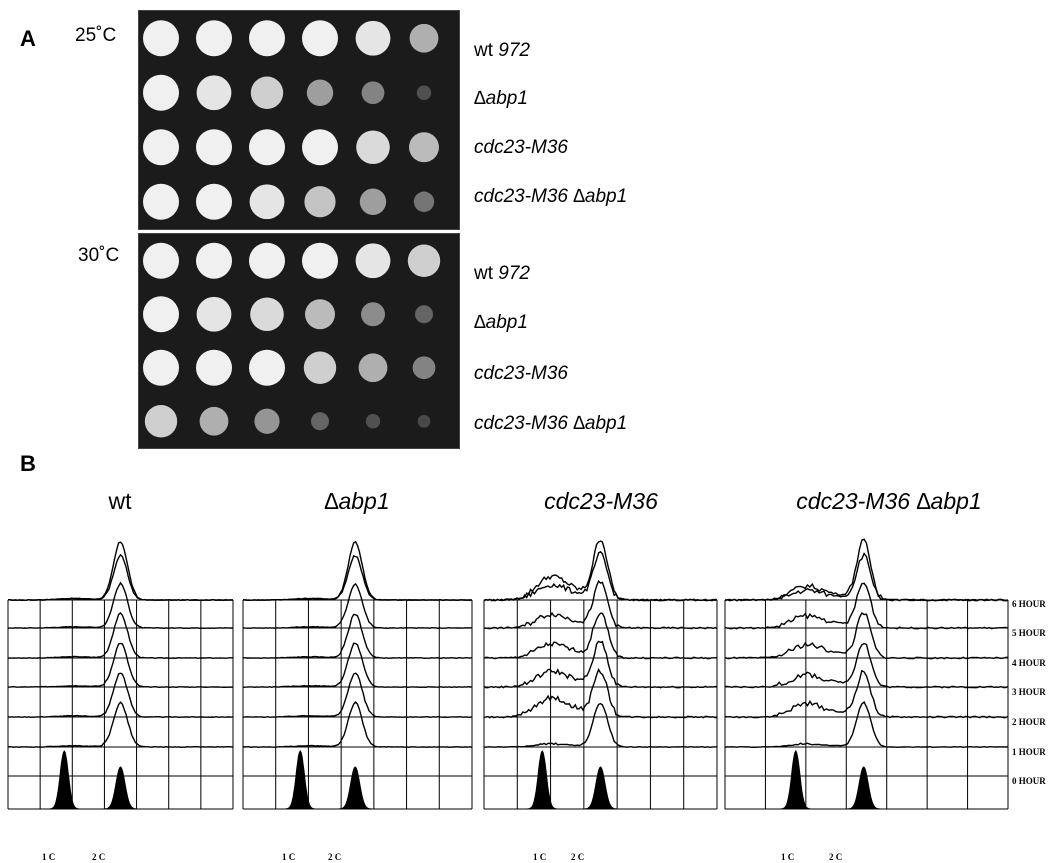  Describe the element at coordinates (99, 857) in the screenshot. I see `x-label-2c-wt: 2 C` at that location.